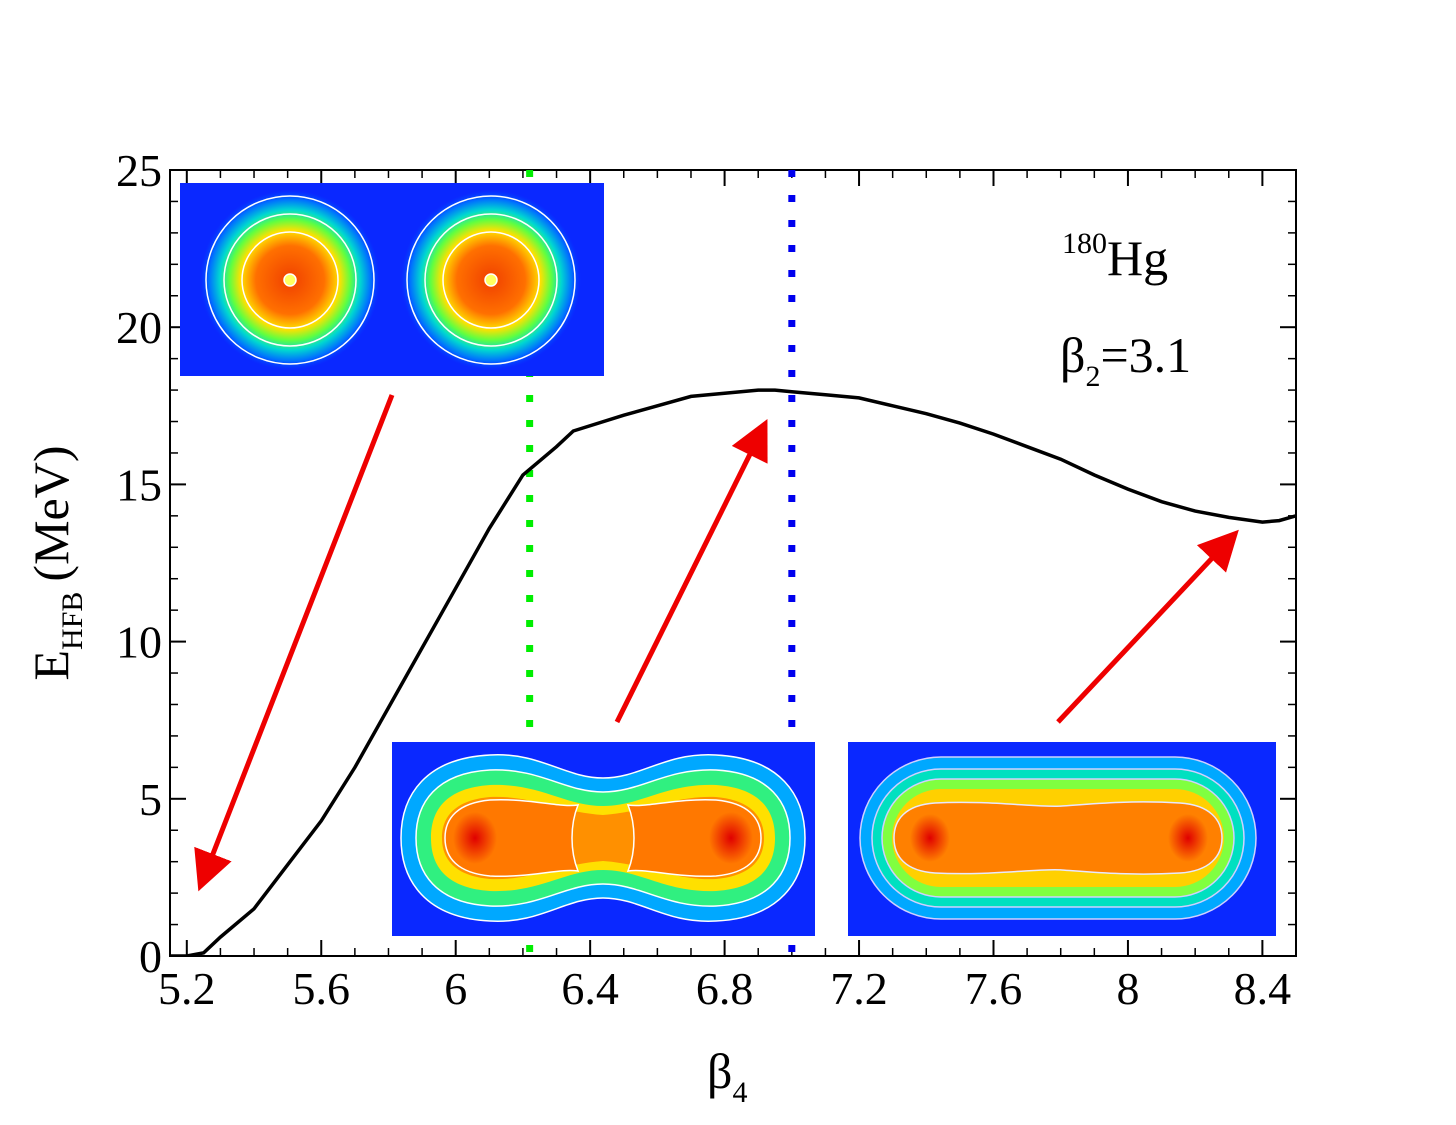  What do you see at coordinates (1125, 360) in the screenshot?
I see `beta2-label: β2=3.1` at bounding box center [1125, 360].